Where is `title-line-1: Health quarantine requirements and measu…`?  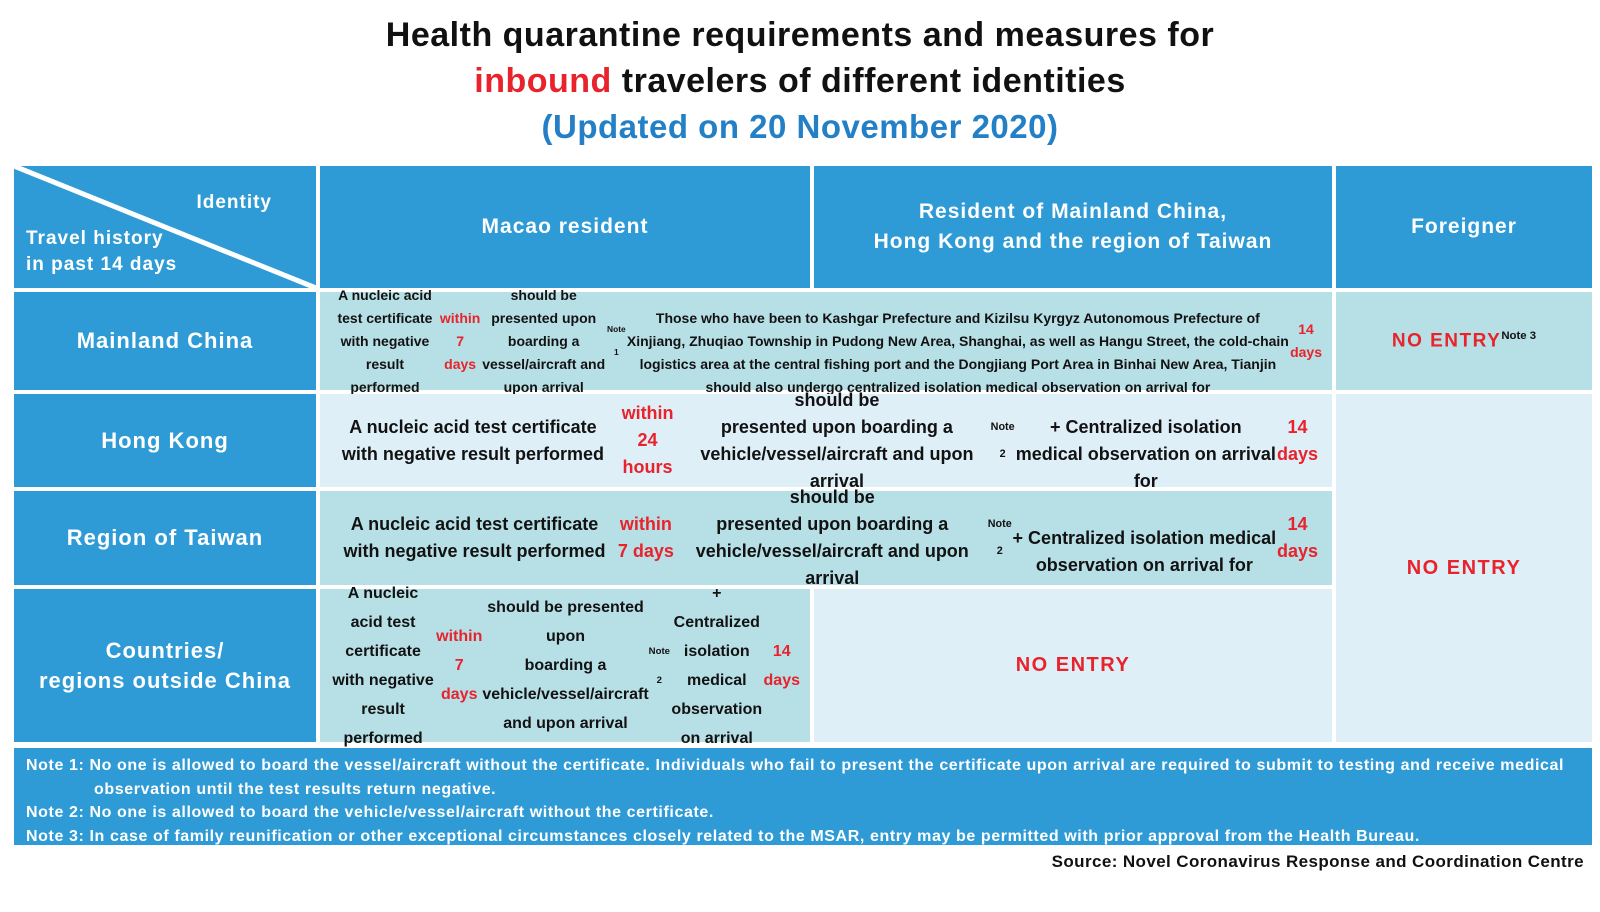 title-line-1: Health quarantine requirements and measu… is located at coordinates (800, 35).